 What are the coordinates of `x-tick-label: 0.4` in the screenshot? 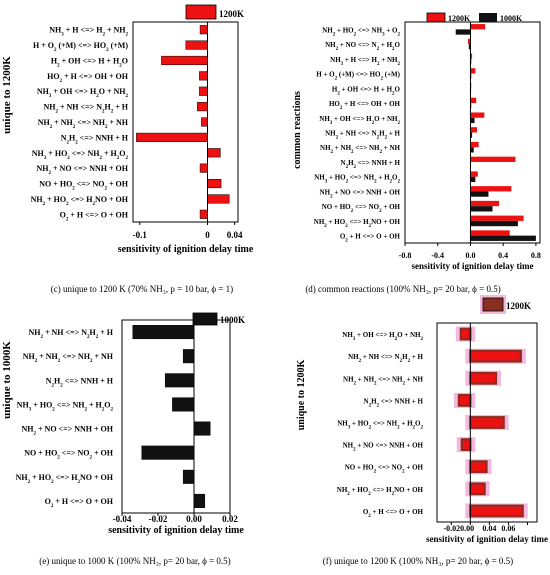 It's located at (503, 255).